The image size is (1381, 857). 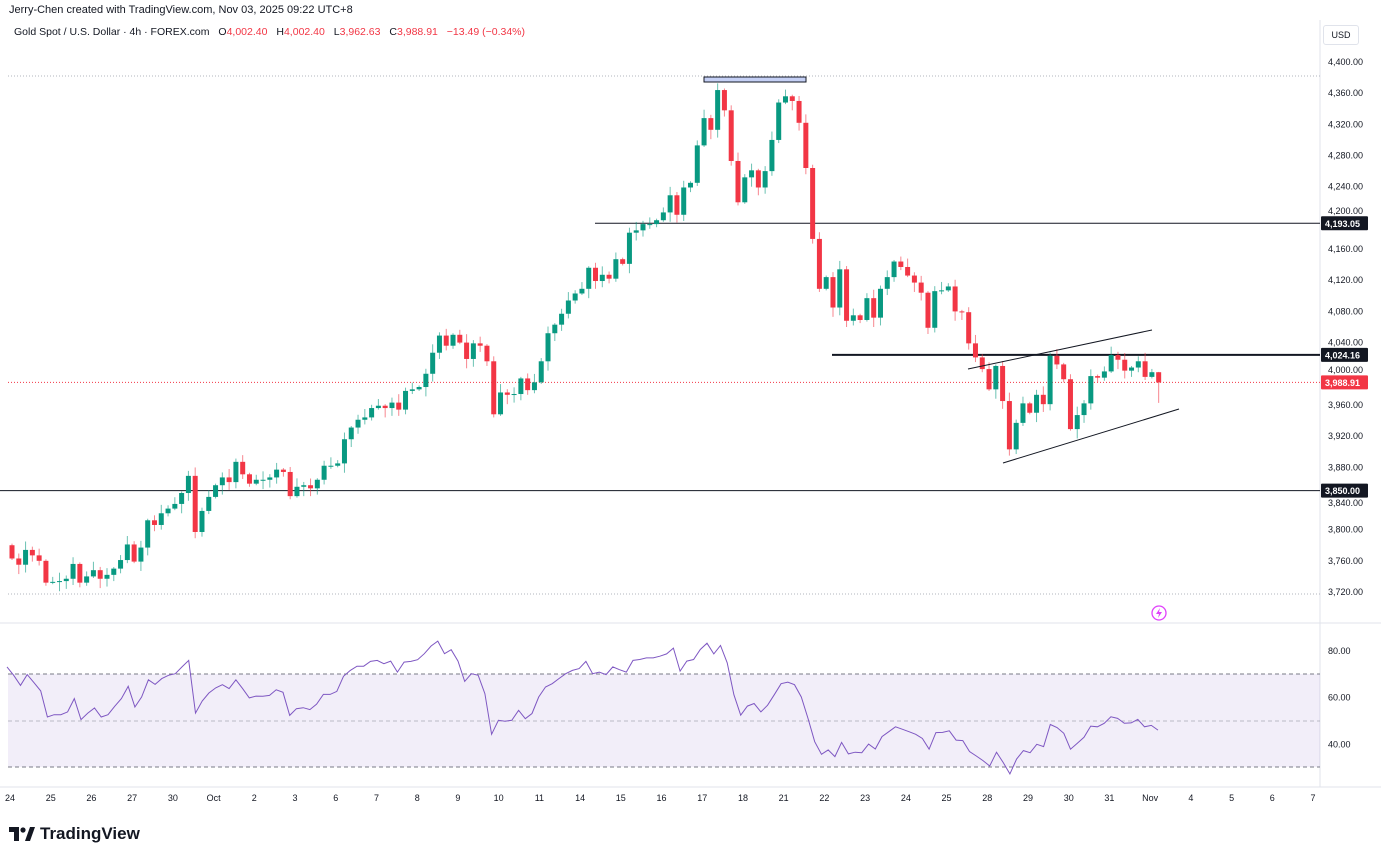 I want to click on price-tick-label: 4,200.00, so click(x=1345, y=211).